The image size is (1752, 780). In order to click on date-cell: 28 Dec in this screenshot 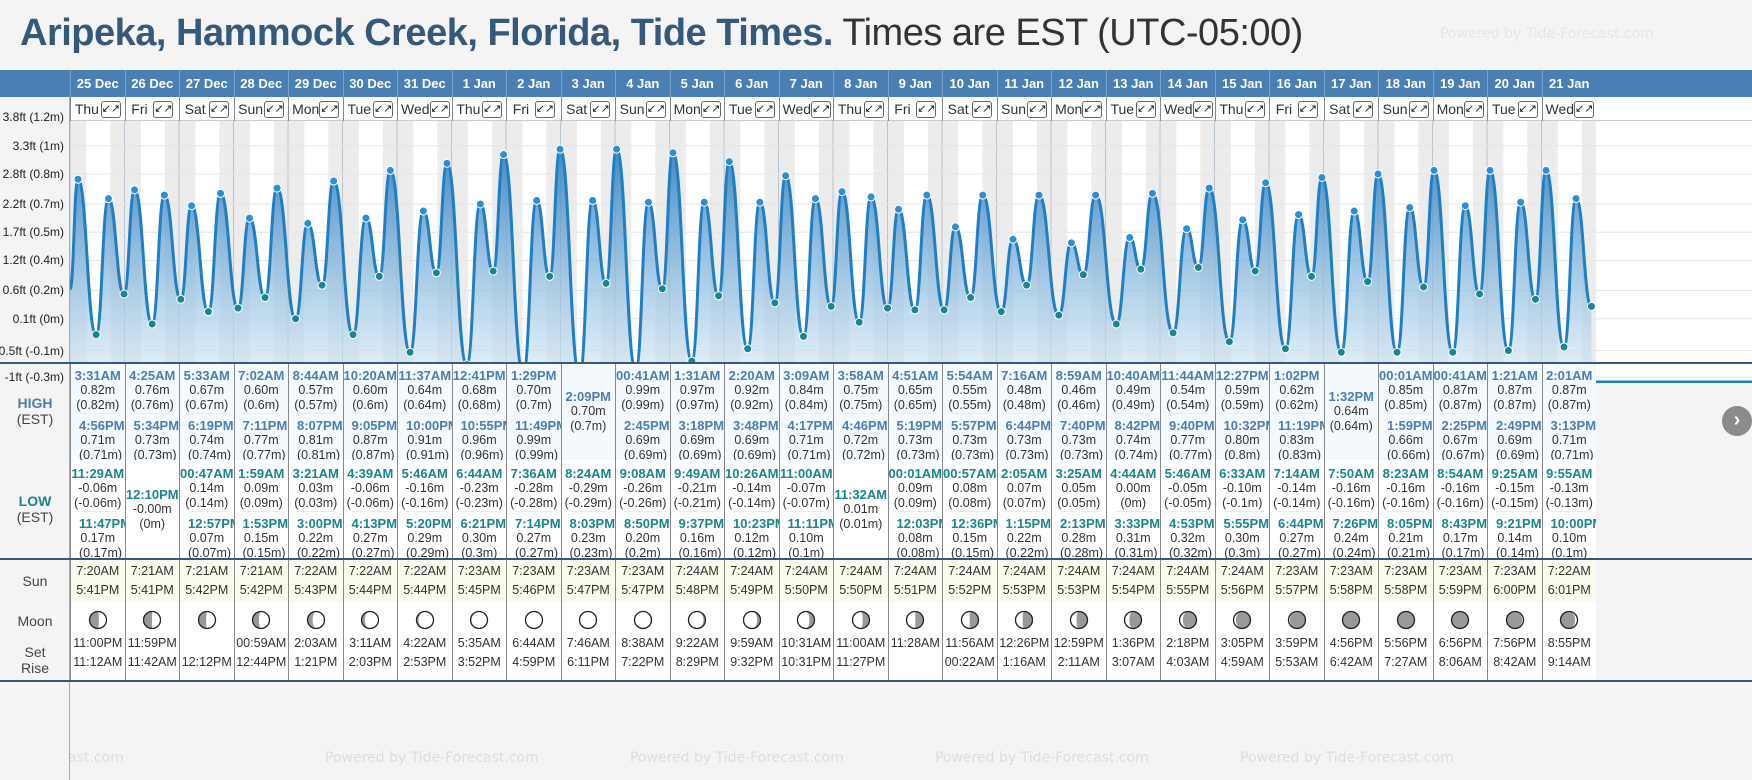, I will do `click(261, 83)`.